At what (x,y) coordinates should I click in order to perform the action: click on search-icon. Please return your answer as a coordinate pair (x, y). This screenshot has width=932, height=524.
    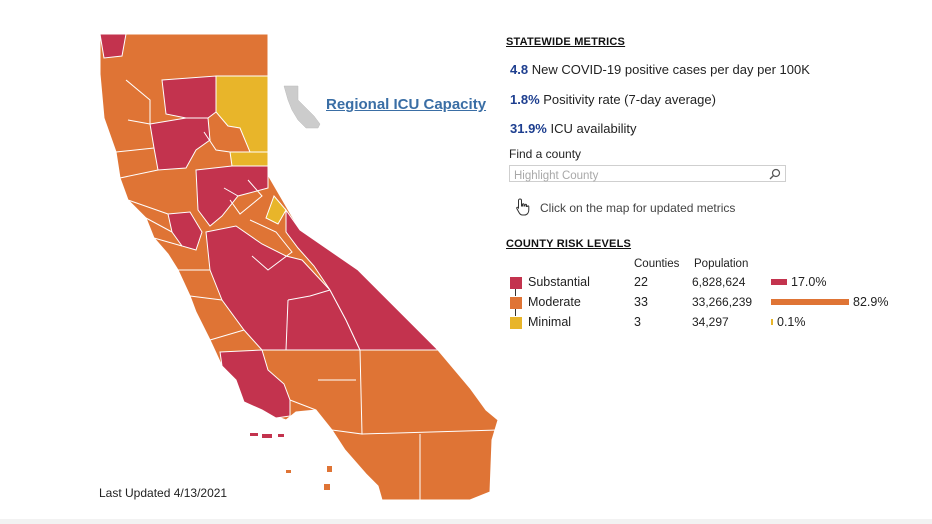
    Looking at the image, I should click on (775, 174).